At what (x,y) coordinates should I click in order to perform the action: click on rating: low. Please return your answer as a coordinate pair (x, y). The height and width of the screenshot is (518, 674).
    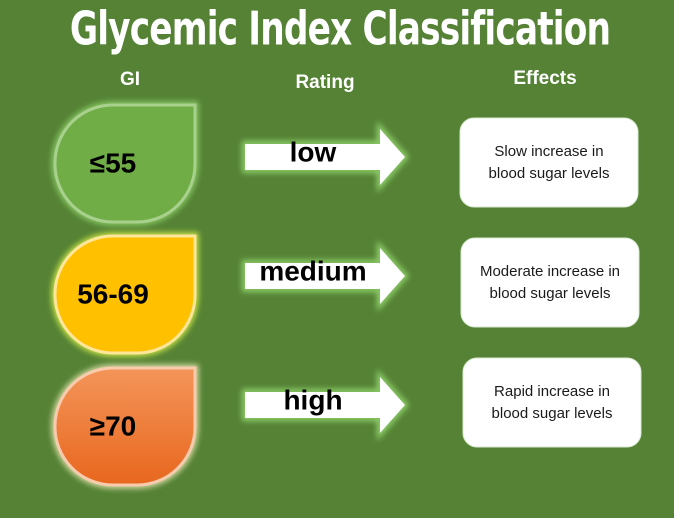
    Looking at the image, I should click on (313, 151).